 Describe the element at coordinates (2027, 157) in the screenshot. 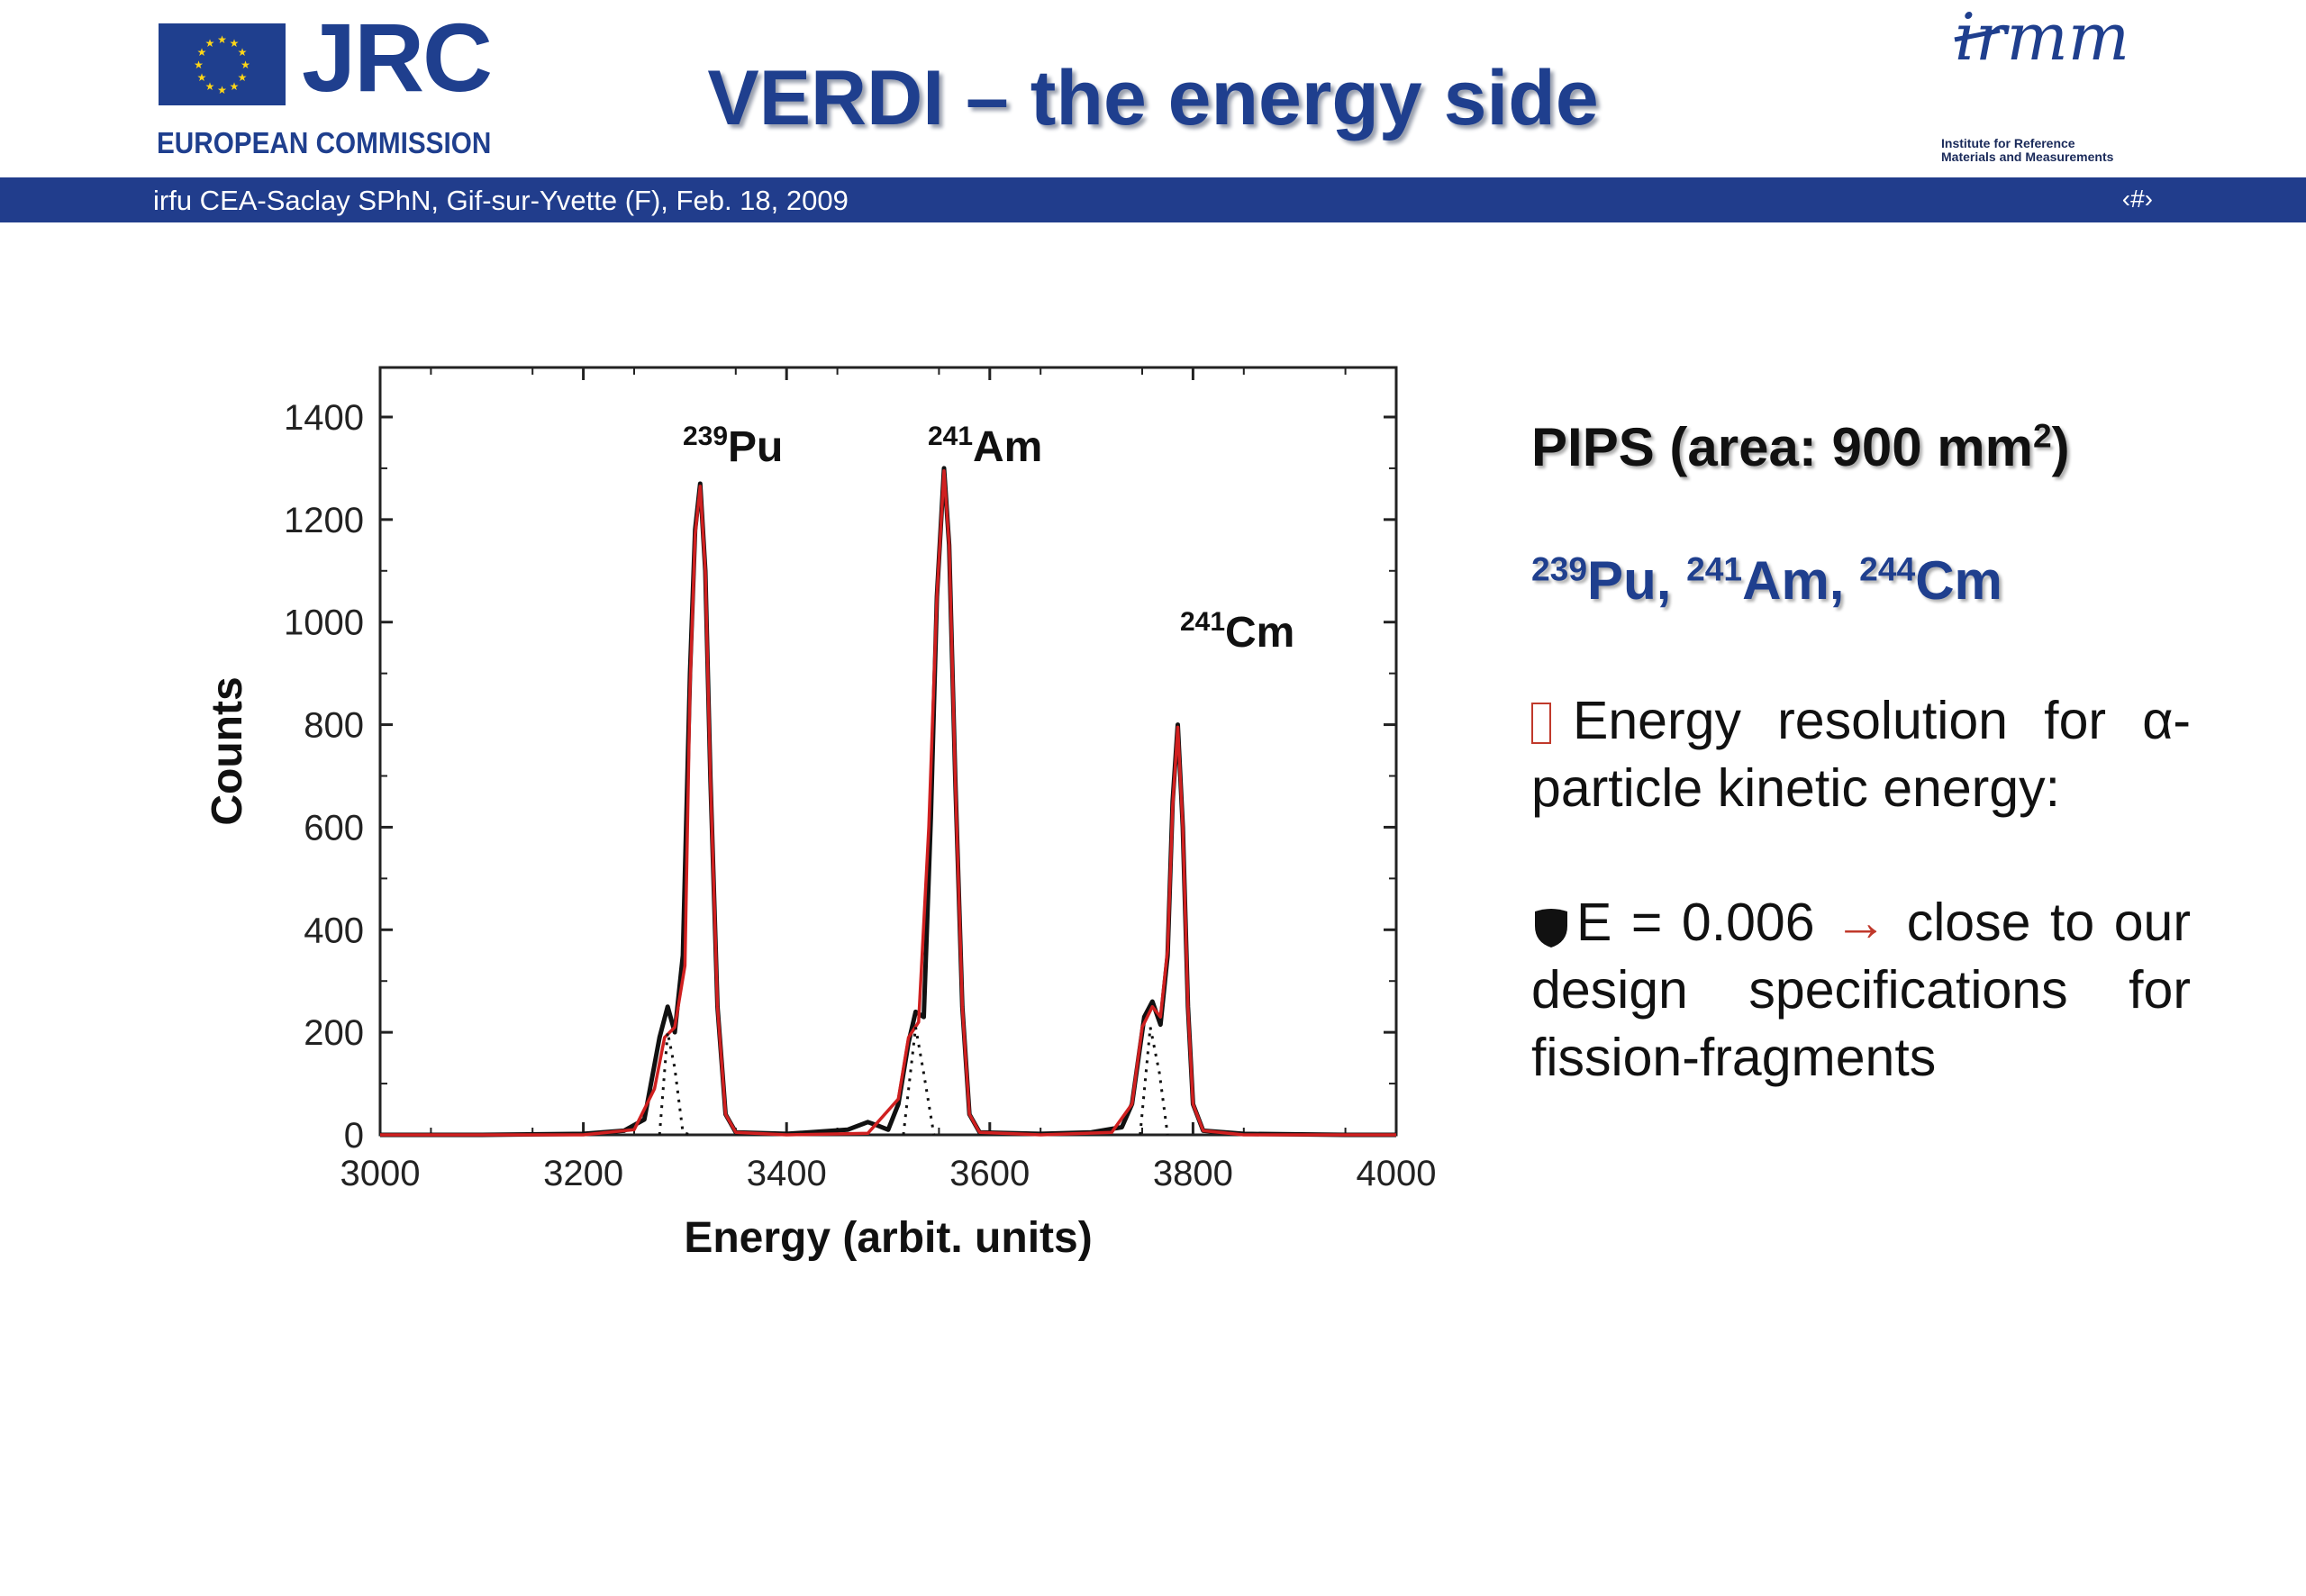

I see `irmm-caption-line2: Materials and Measurements` at that location.